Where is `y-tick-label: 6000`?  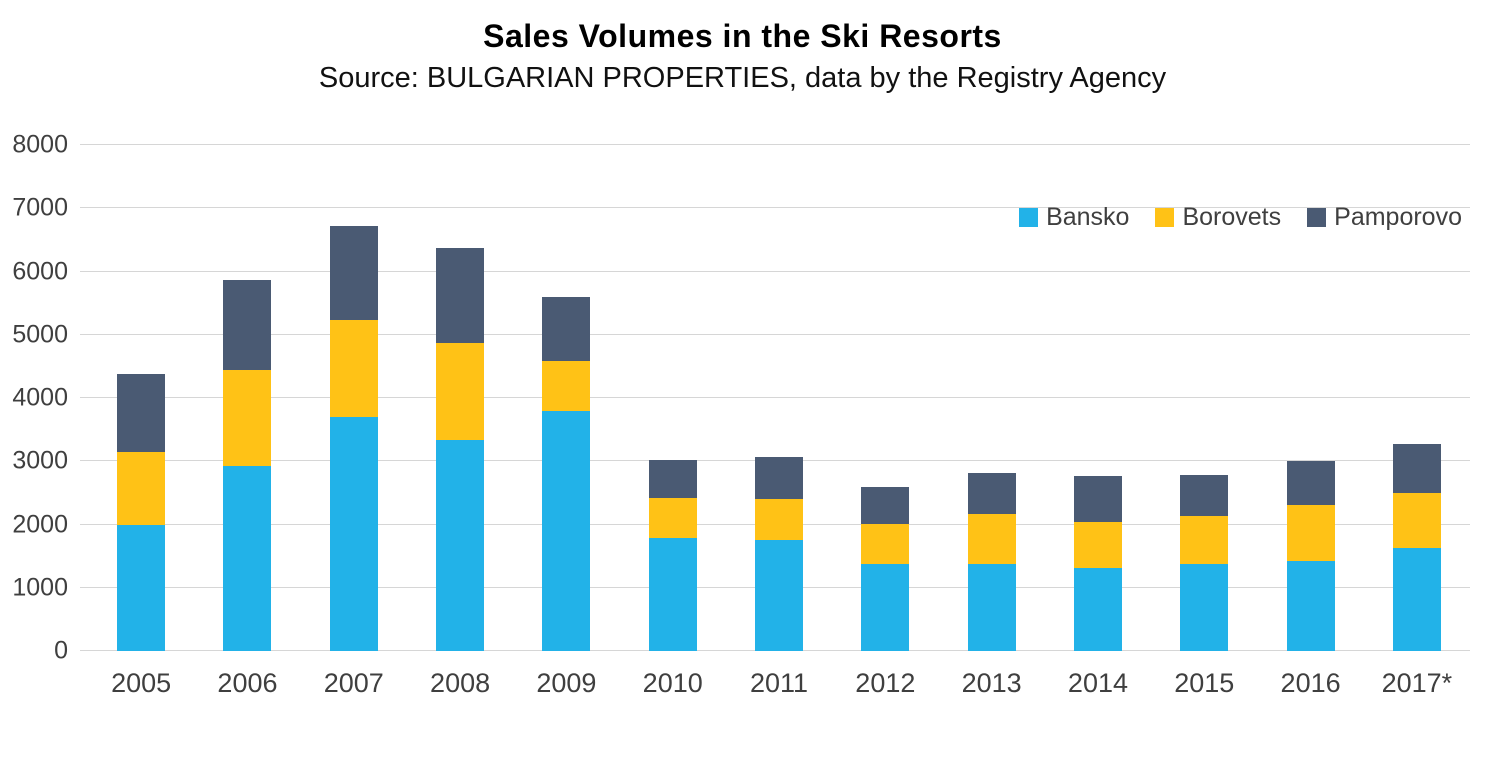
y-tick-label: 6000 is located at coordinates (40, 271).